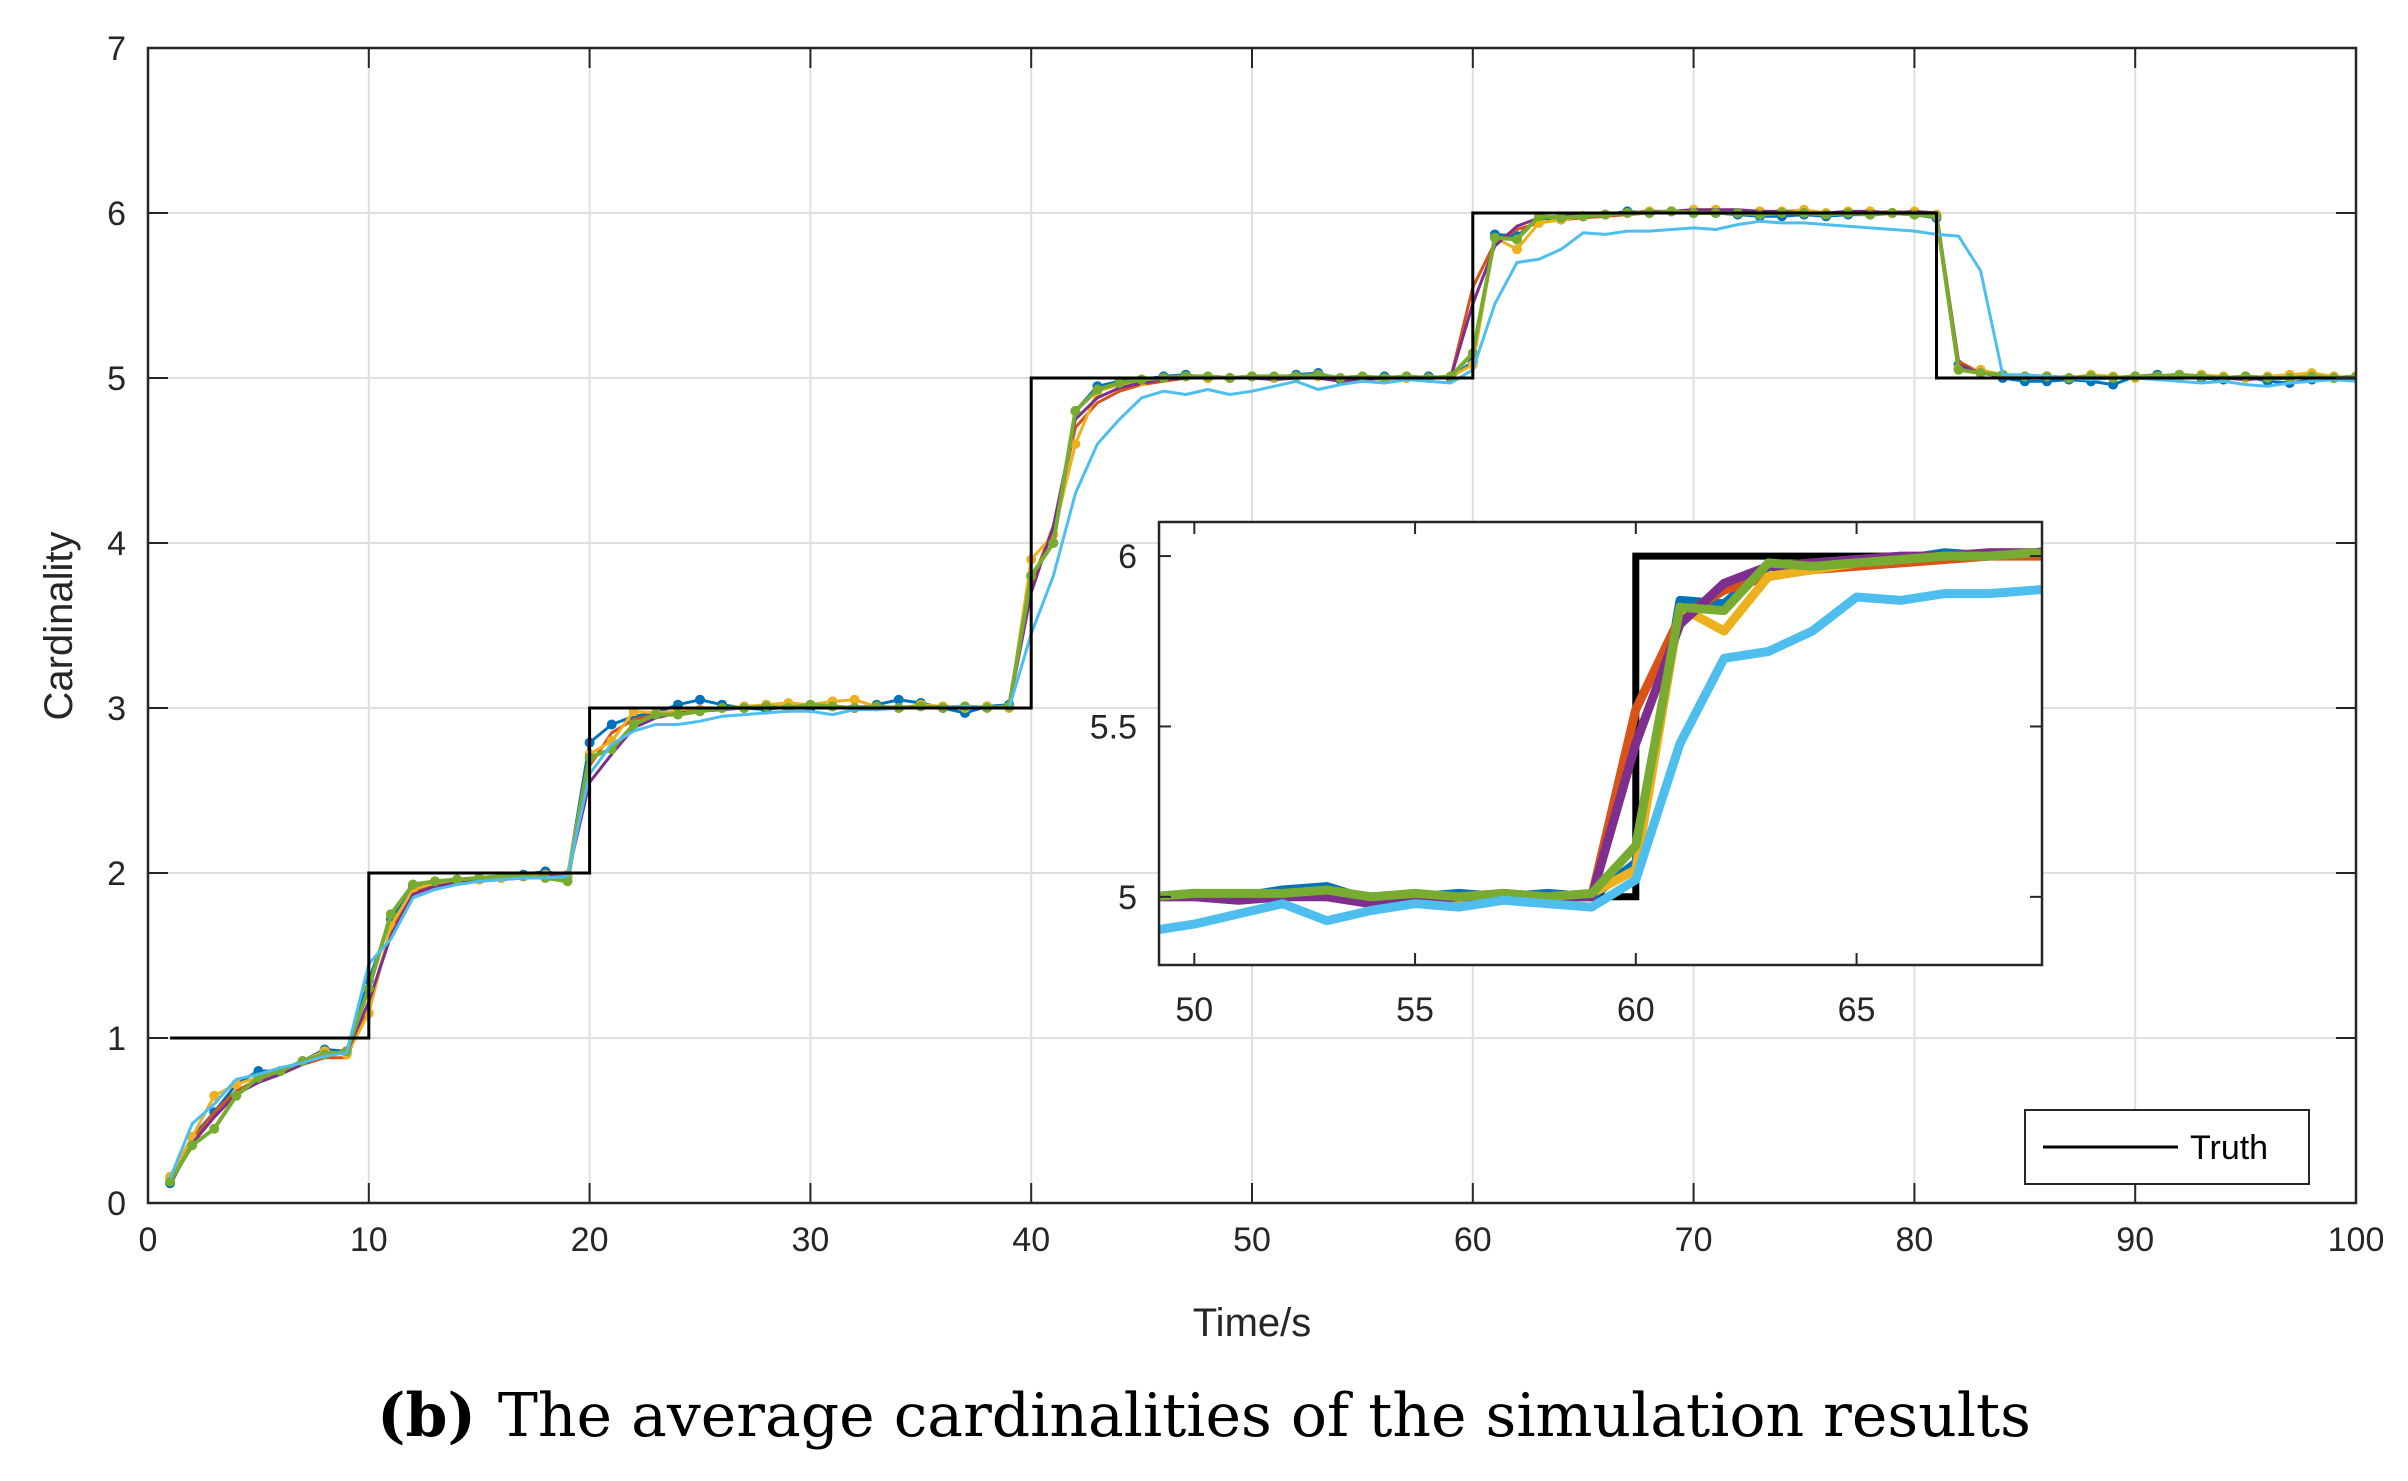  What do you see at coordinates (116, 214) in the screenshot?
I see `y-tick-label: 6` at bounding box center [116, 214].